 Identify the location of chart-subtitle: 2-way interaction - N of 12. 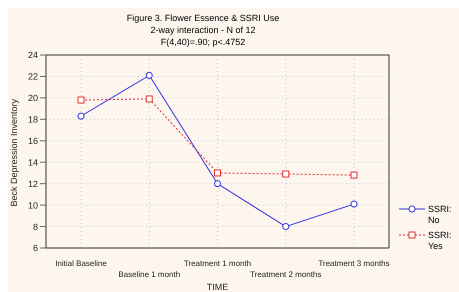
(203, 30).